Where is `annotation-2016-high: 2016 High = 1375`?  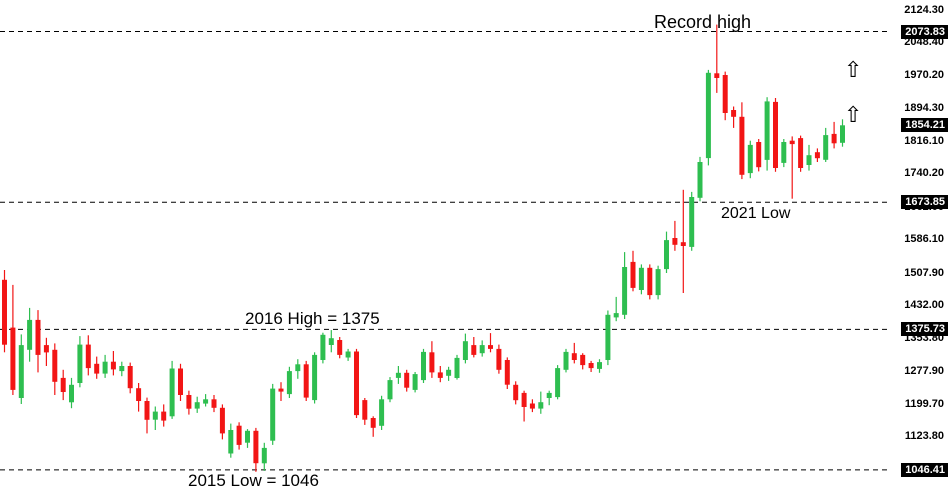
annotation-2016-high: 2016 High = 1375 is located at coordinates (312, 318).